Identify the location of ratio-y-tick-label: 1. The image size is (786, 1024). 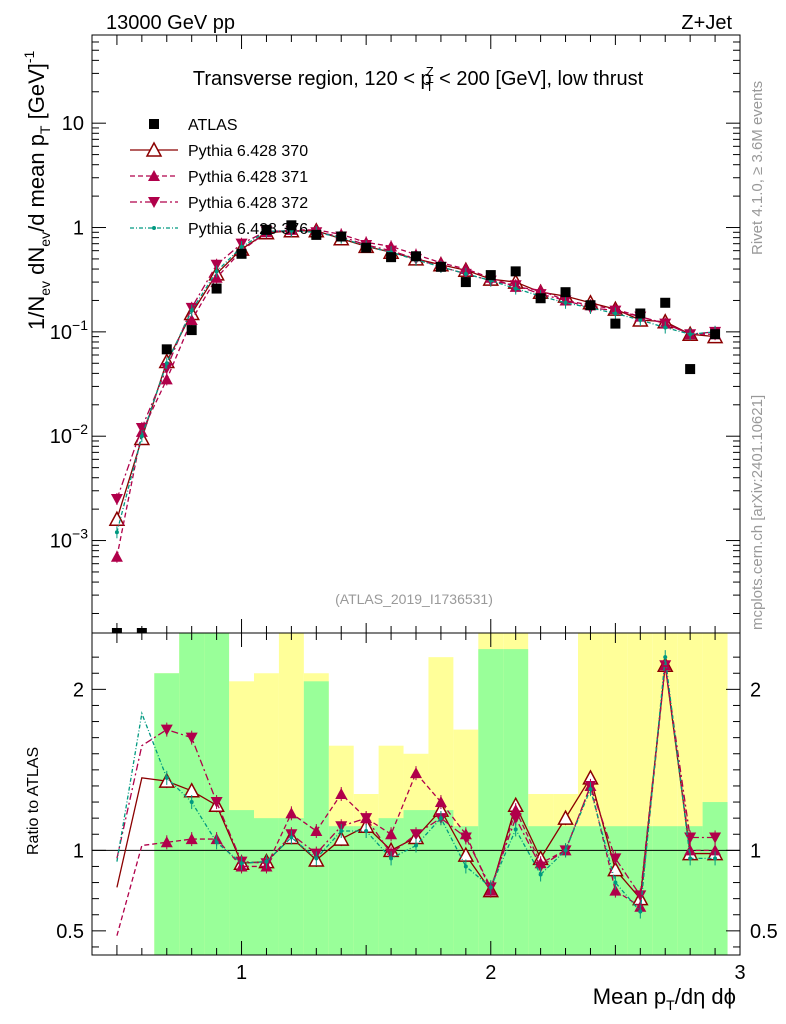
(78, 851).